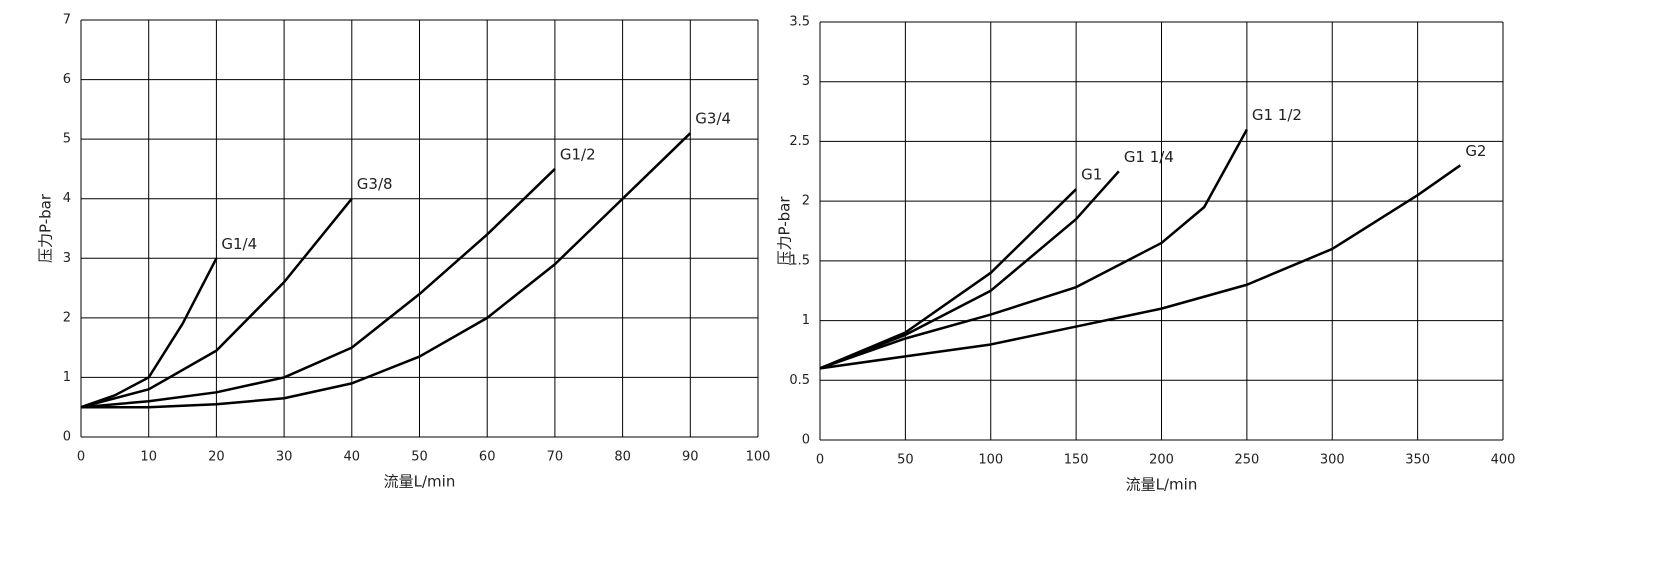  What do you see at coordinates (216, 457) in the screenshot?
I see `x-tick-label: 20` at bounding box center [216, 457].